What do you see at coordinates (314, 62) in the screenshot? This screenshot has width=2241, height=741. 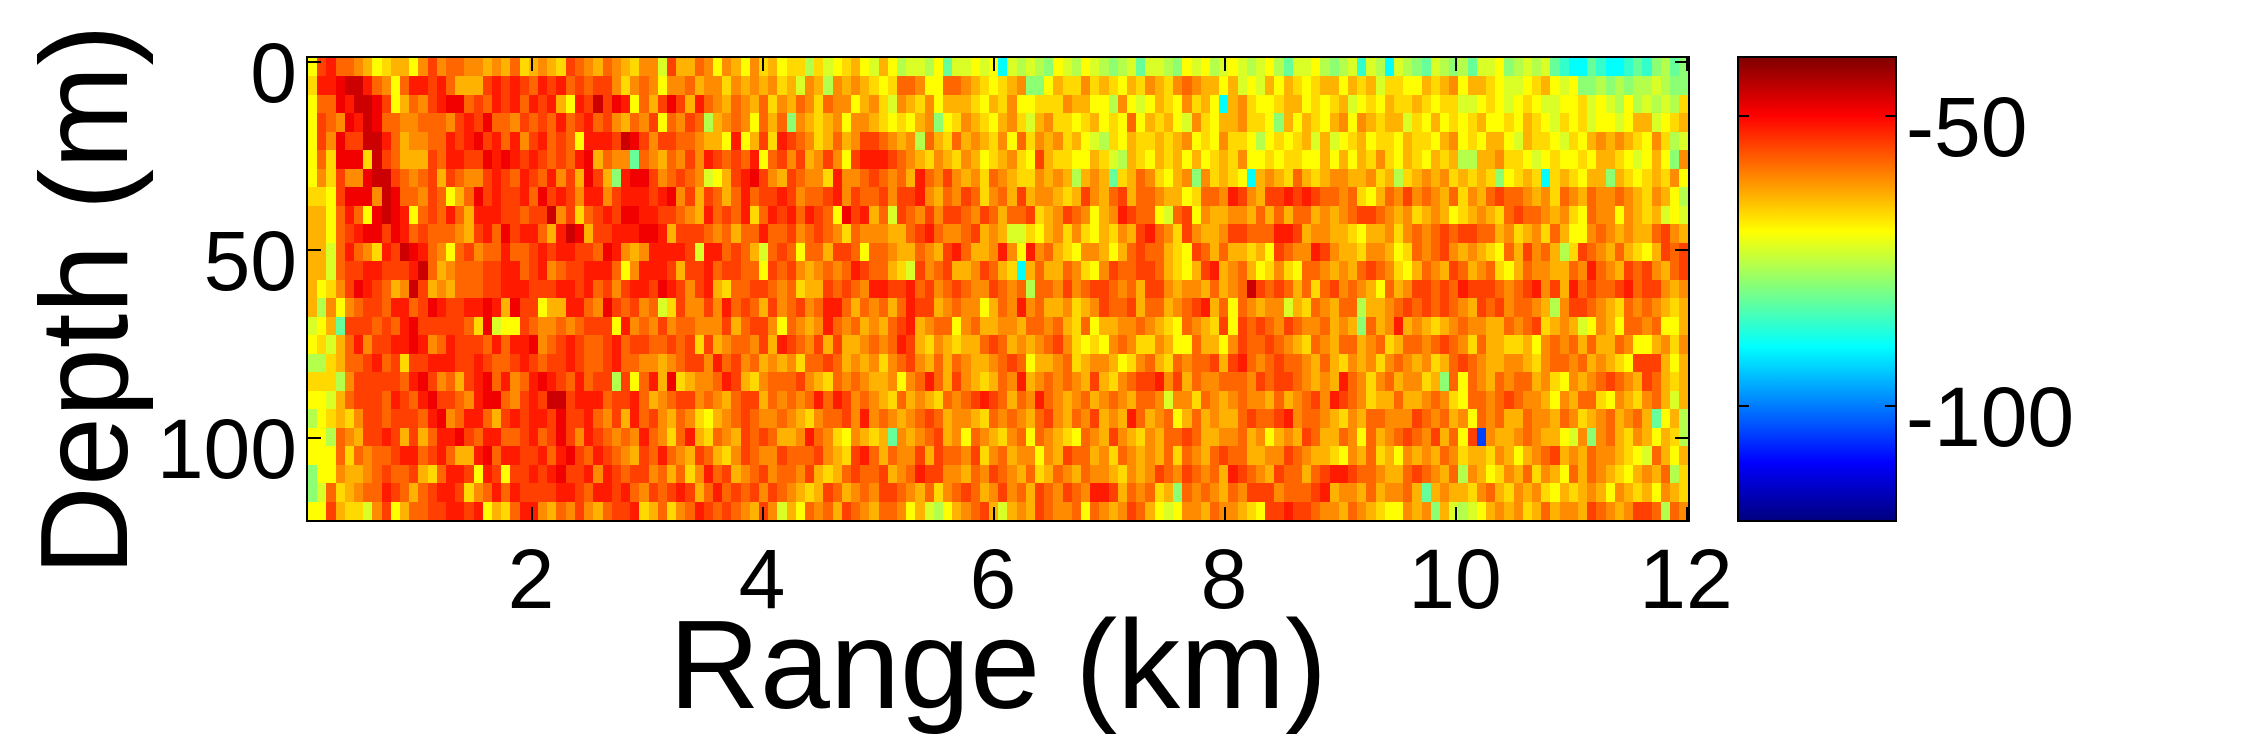 I see `y-tick-mark` at bounding box center [314, 62].